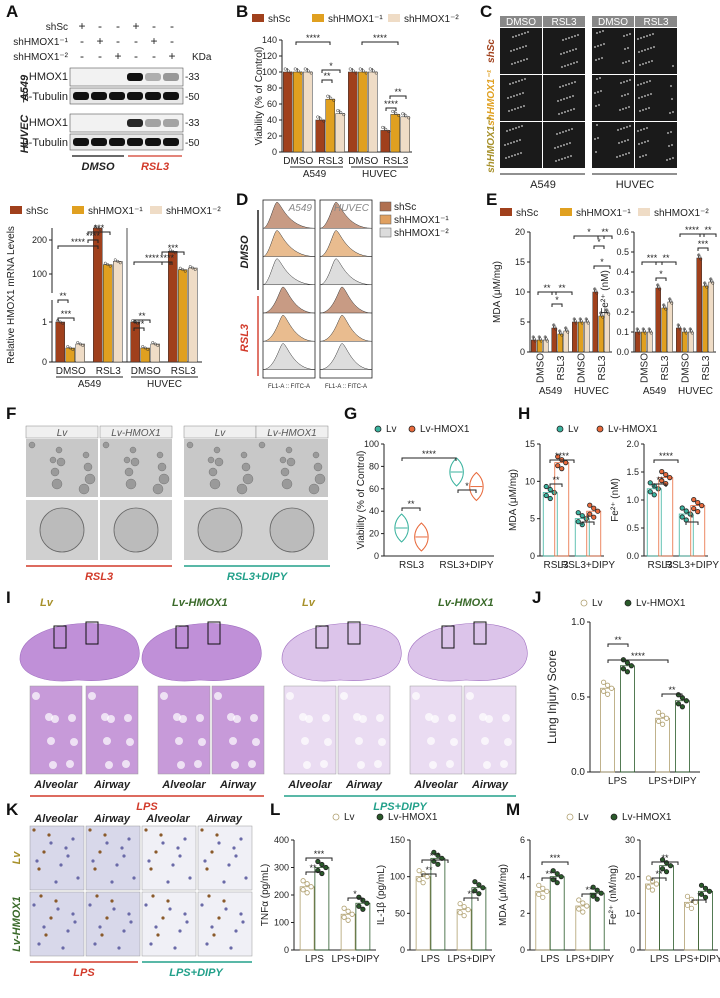  What do you see at coordinates (192, 97) in the screenshot?
I see `a-mw-50-1: -50` at bounding box center [192, 97].